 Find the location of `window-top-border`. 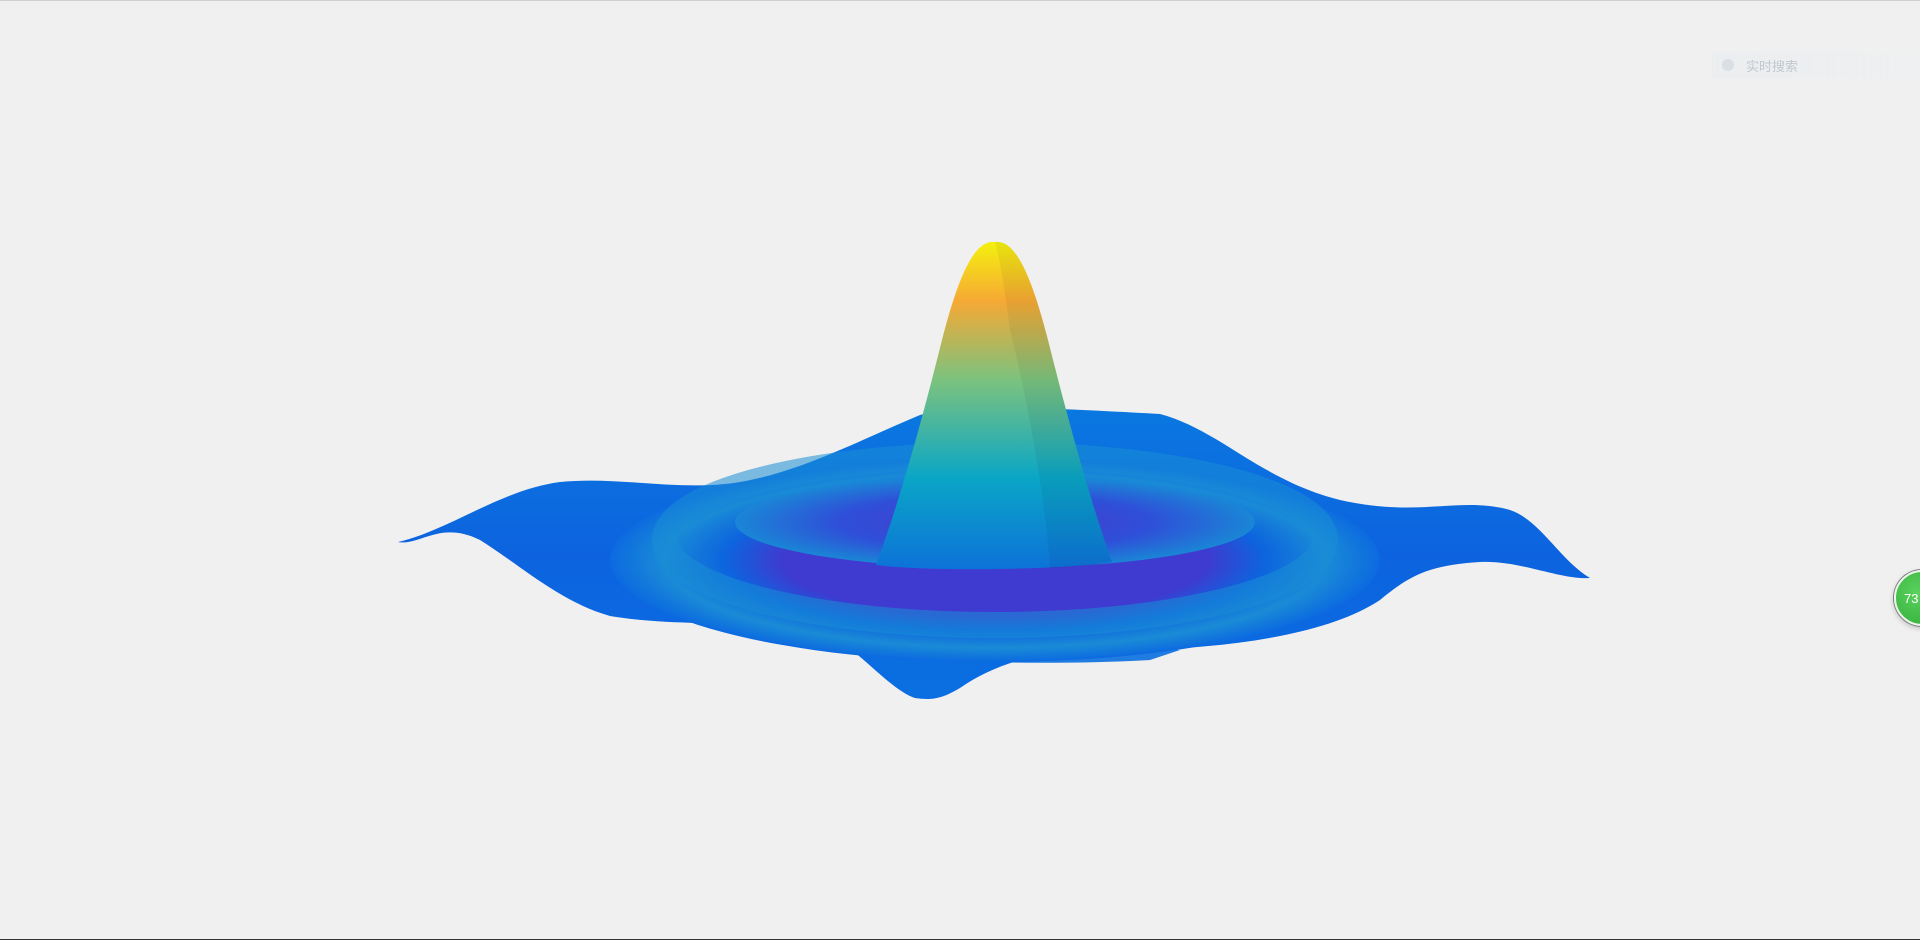

window-top-border is located at coordinates (960, 0).